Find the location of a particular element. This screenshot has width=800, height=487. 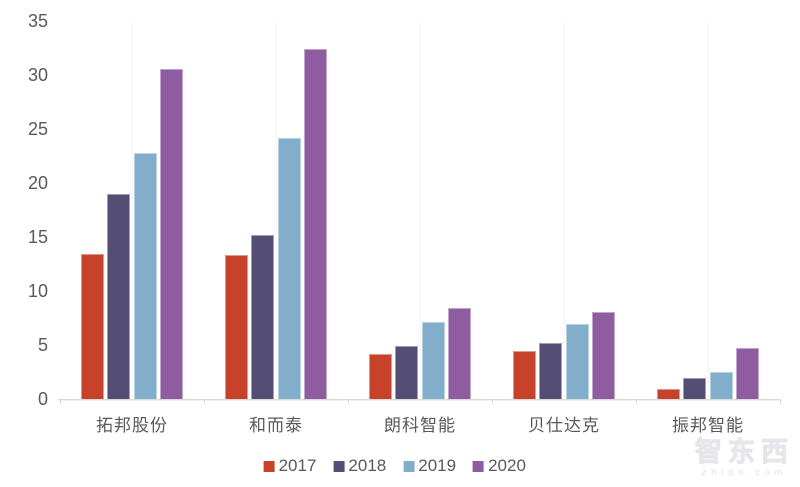

y-tick-label: 30 is located at coordinates (37, 75).